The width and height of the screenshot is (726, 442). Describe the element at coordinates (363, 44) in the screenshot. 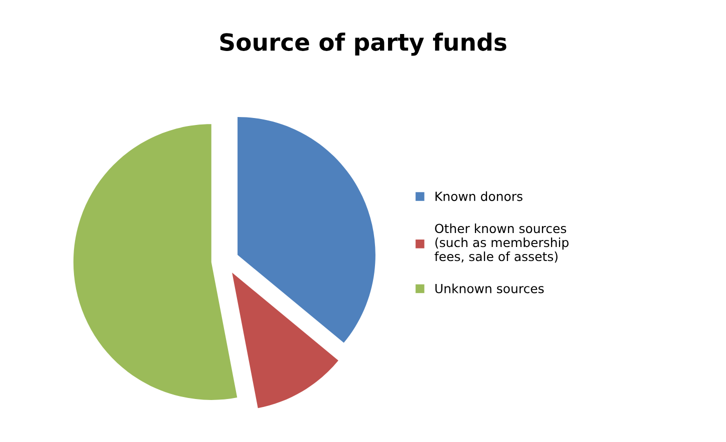

I see `chart-title: Source of party funds` at that location.